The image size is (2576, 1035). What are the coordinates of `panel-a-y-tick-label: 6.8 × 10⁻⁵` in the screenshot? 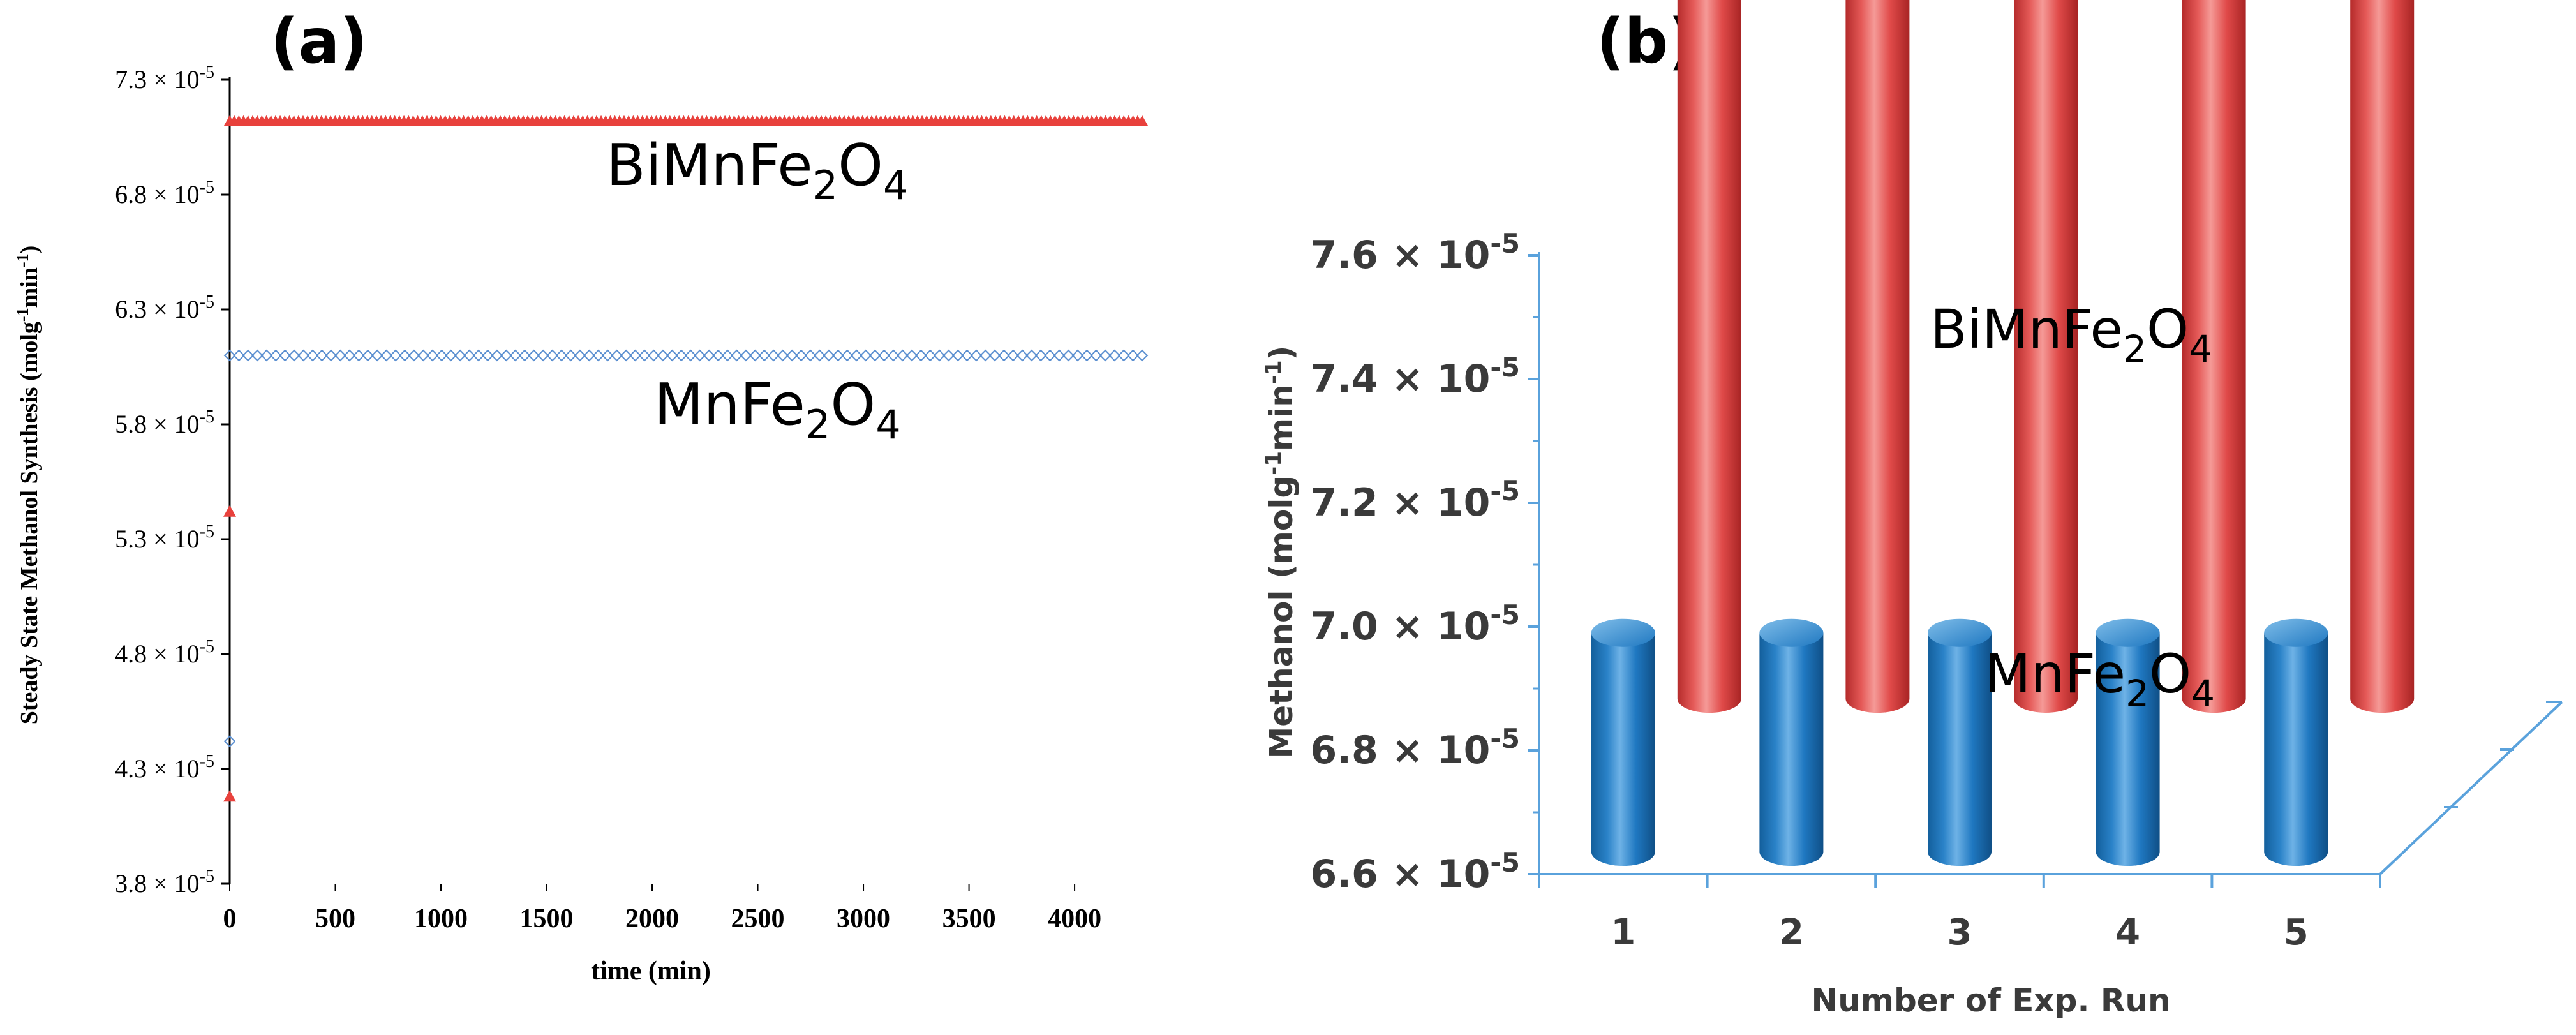 It's located at (164, 193).